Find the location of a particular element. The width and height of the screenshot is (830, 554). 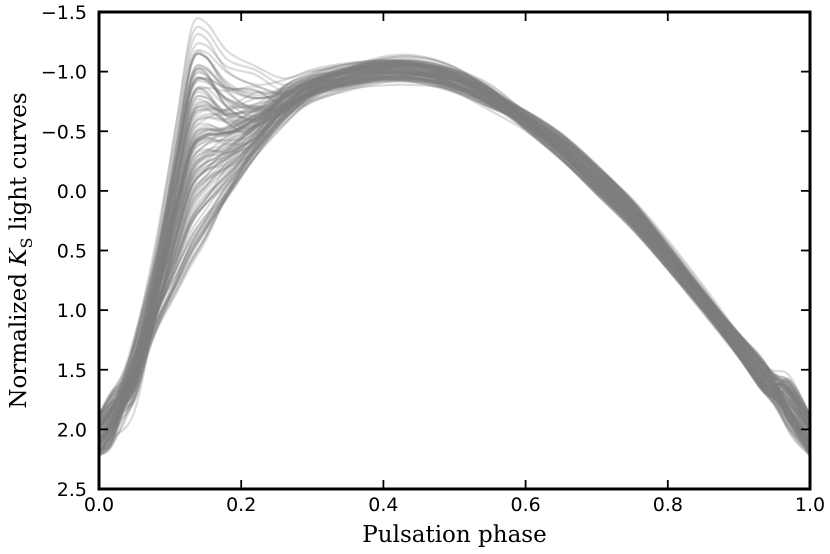

y-tick-label: 0.0 is located at coordinates (72, 192).